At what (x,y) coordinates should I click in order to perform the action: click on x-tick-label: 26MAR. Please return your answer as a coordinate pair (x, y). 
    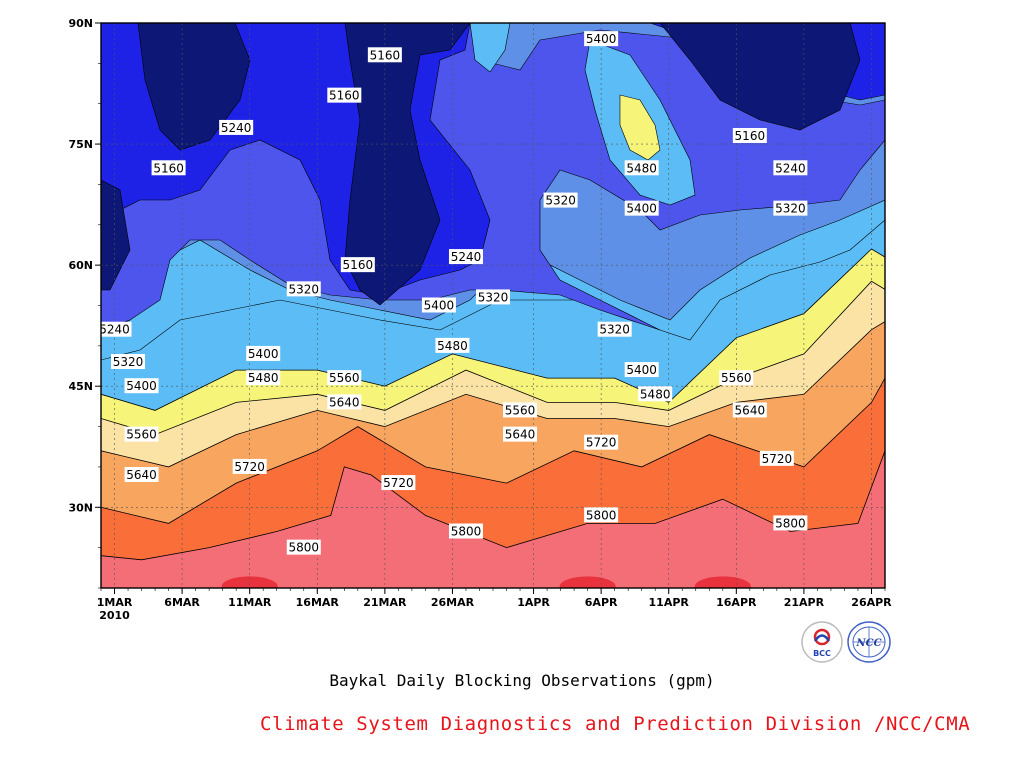
    Looking at the image, I should click on (453, 602).